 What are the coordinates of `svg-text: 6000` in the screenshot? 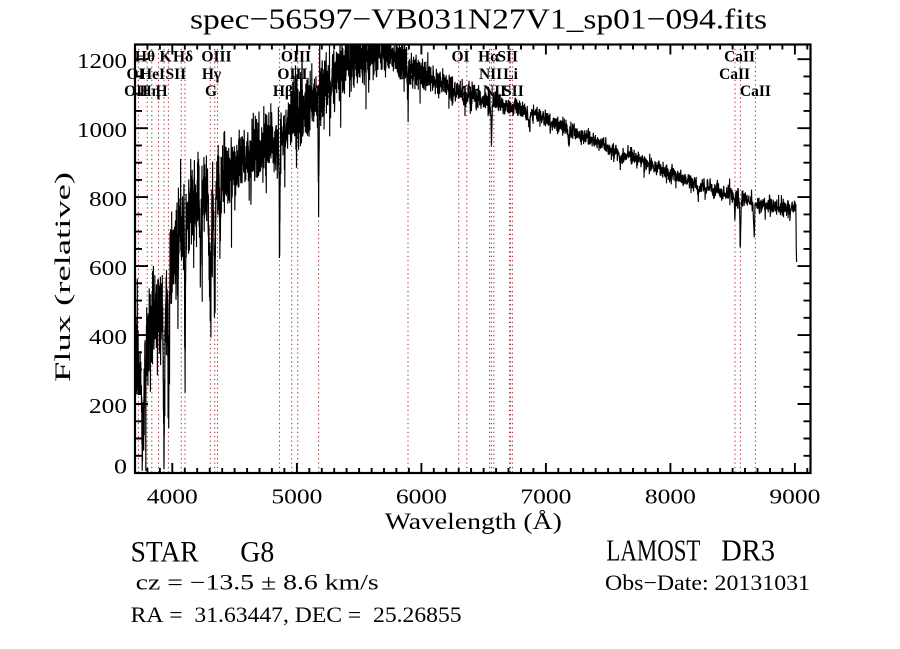 It's located at (421, 497).